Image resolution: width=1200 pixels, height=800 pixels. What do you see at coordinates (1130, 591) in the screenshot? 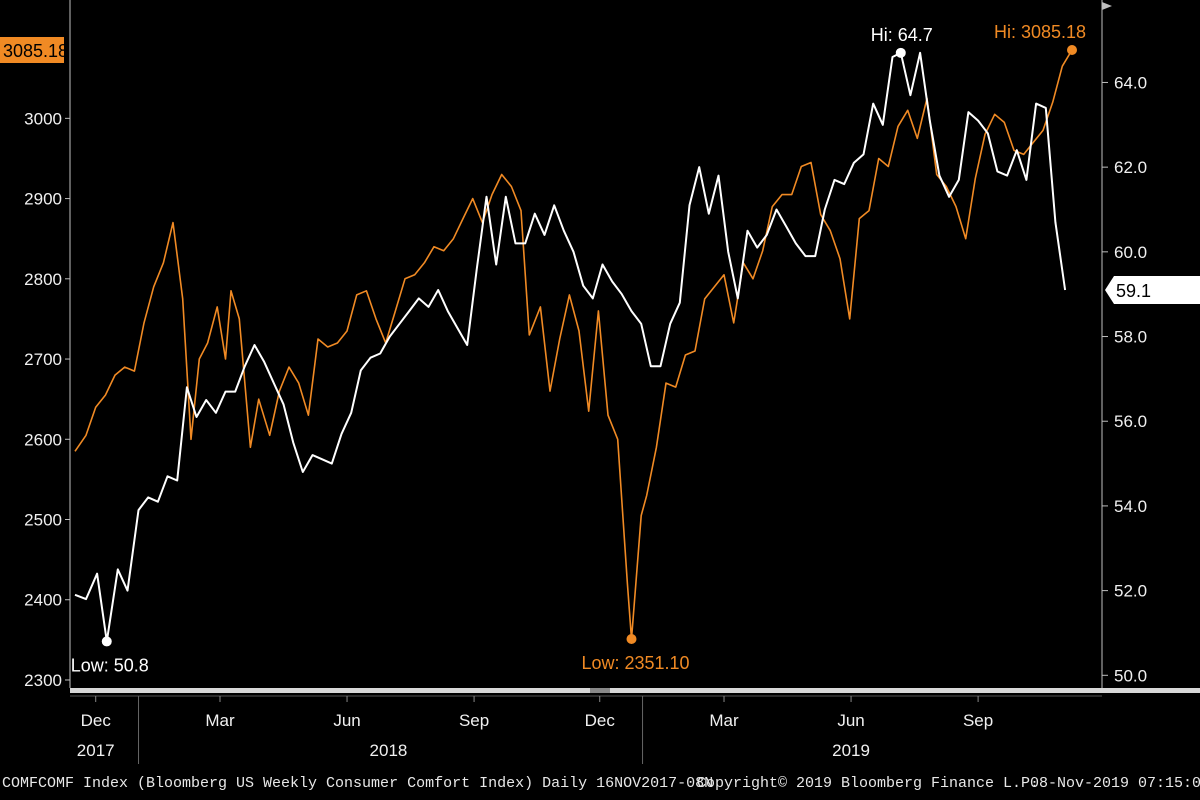
I see `right-axis-tick-label: 52.0` at bounding box center [1130, 591].